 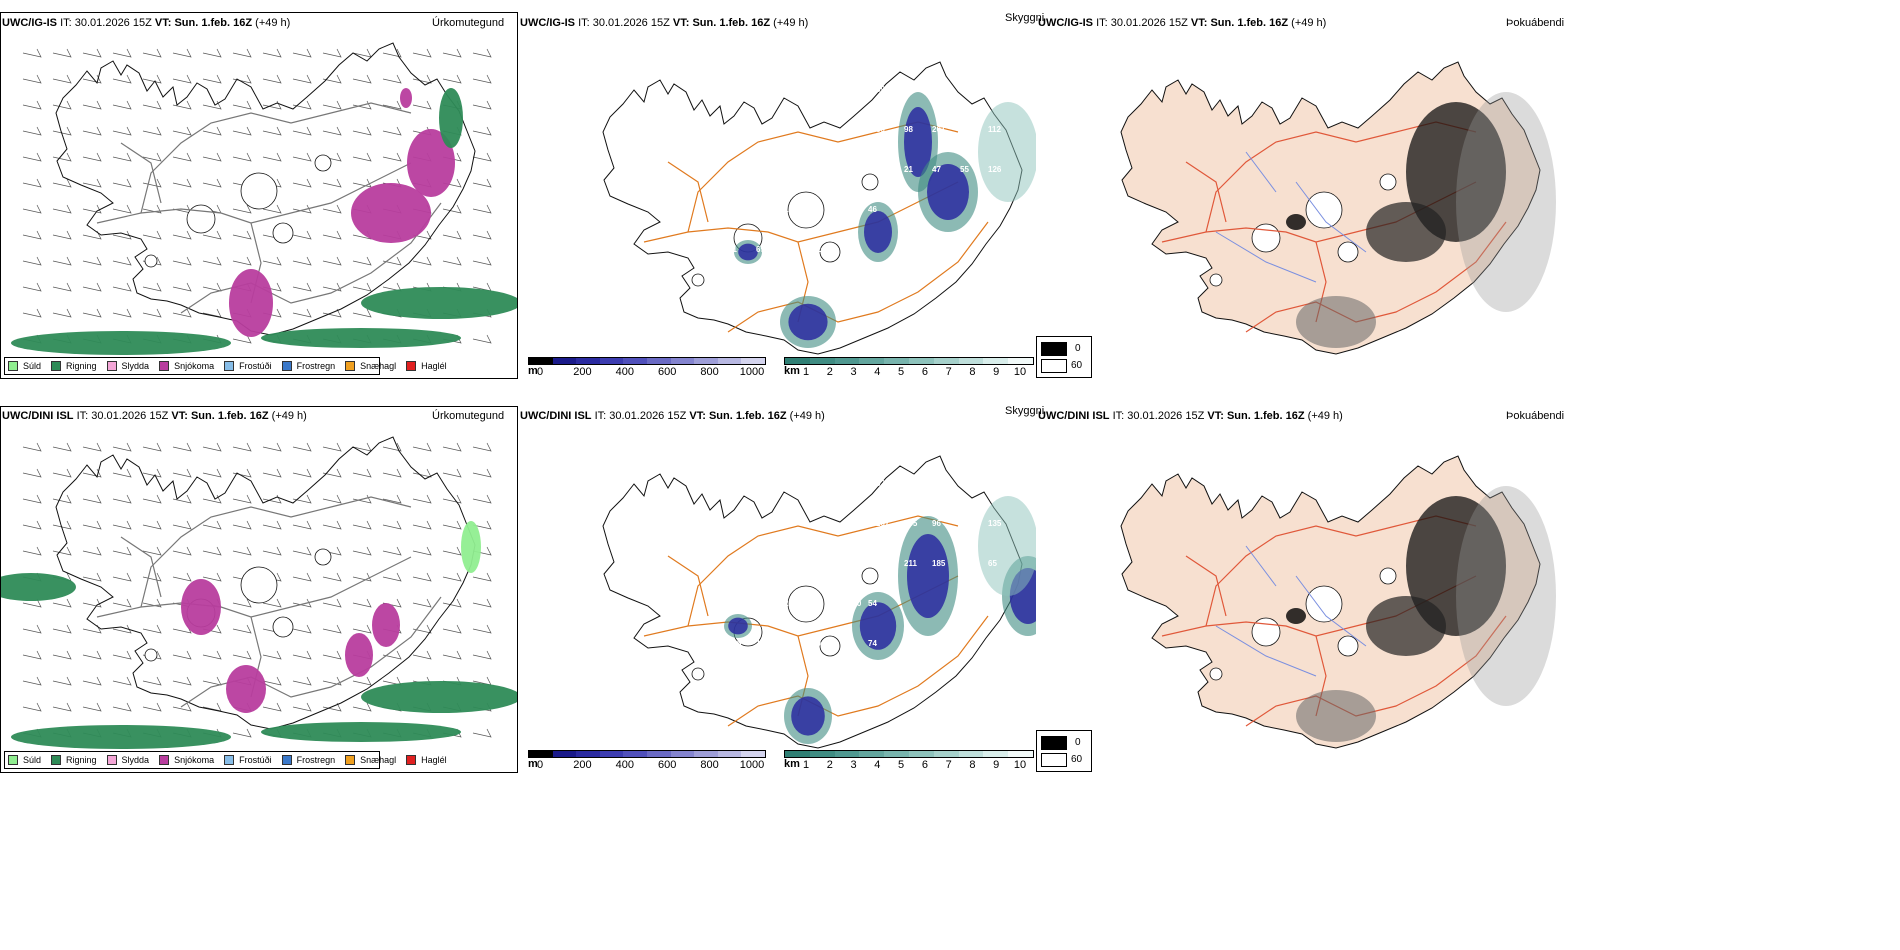 What do you see at coordinates (201, 607) in the screenshot?
I see `snow-area` at bounding box center [201, 607].